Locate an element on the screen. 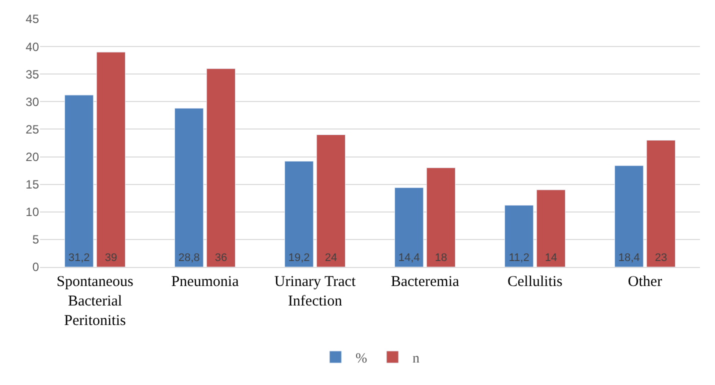 The width and height of the screenshot is (715, 385). data-label: 23 is located at coordinates (661, 258).